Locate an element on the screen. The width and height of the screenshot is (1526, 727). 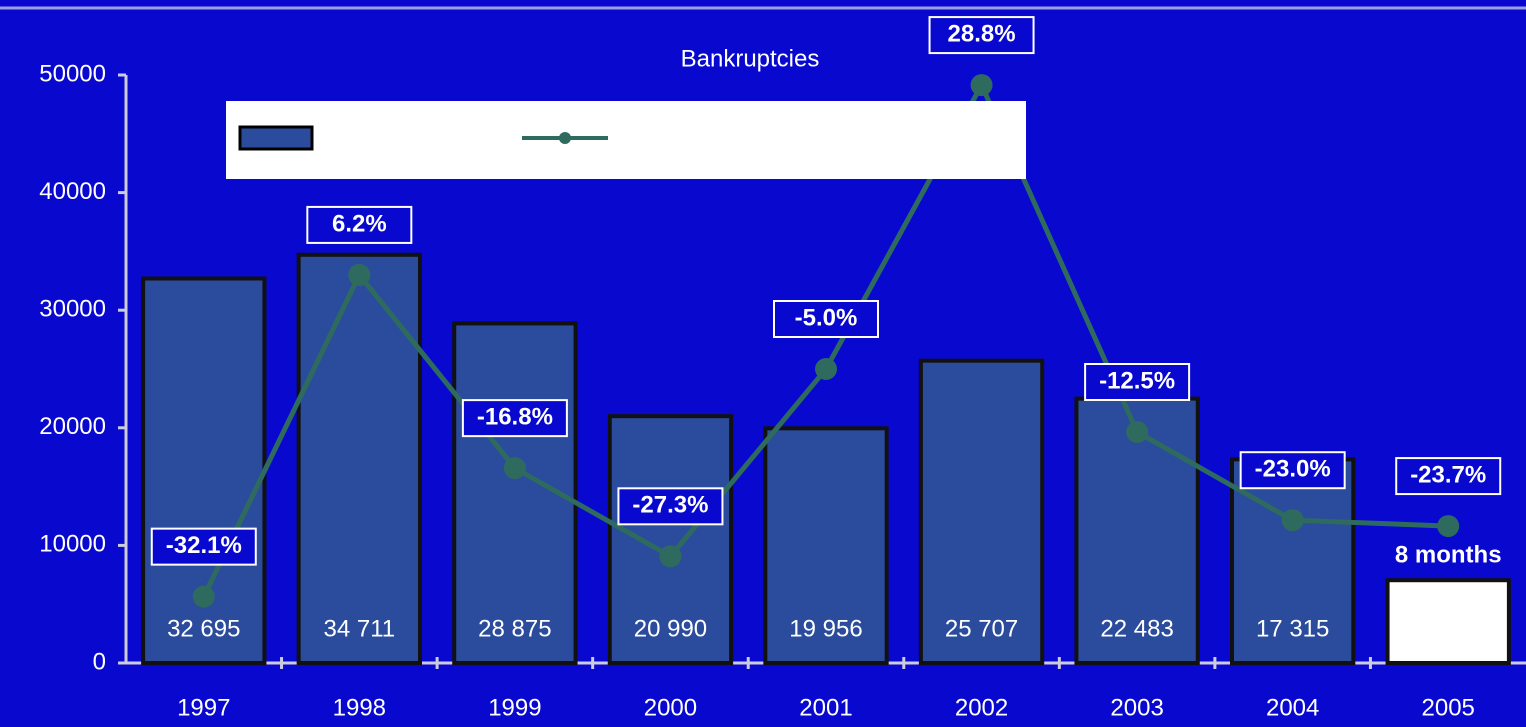
y-tick-label: 50000 is located at coordinates (72, 73).